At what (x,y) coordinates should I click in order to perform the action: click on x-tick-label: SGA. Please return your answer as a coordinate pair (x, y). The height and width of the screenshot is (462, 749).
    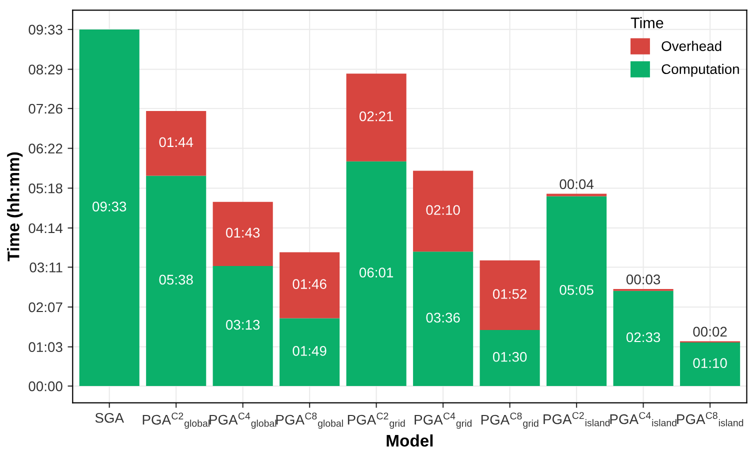
    Looking at the image, I should click on (109, 417).